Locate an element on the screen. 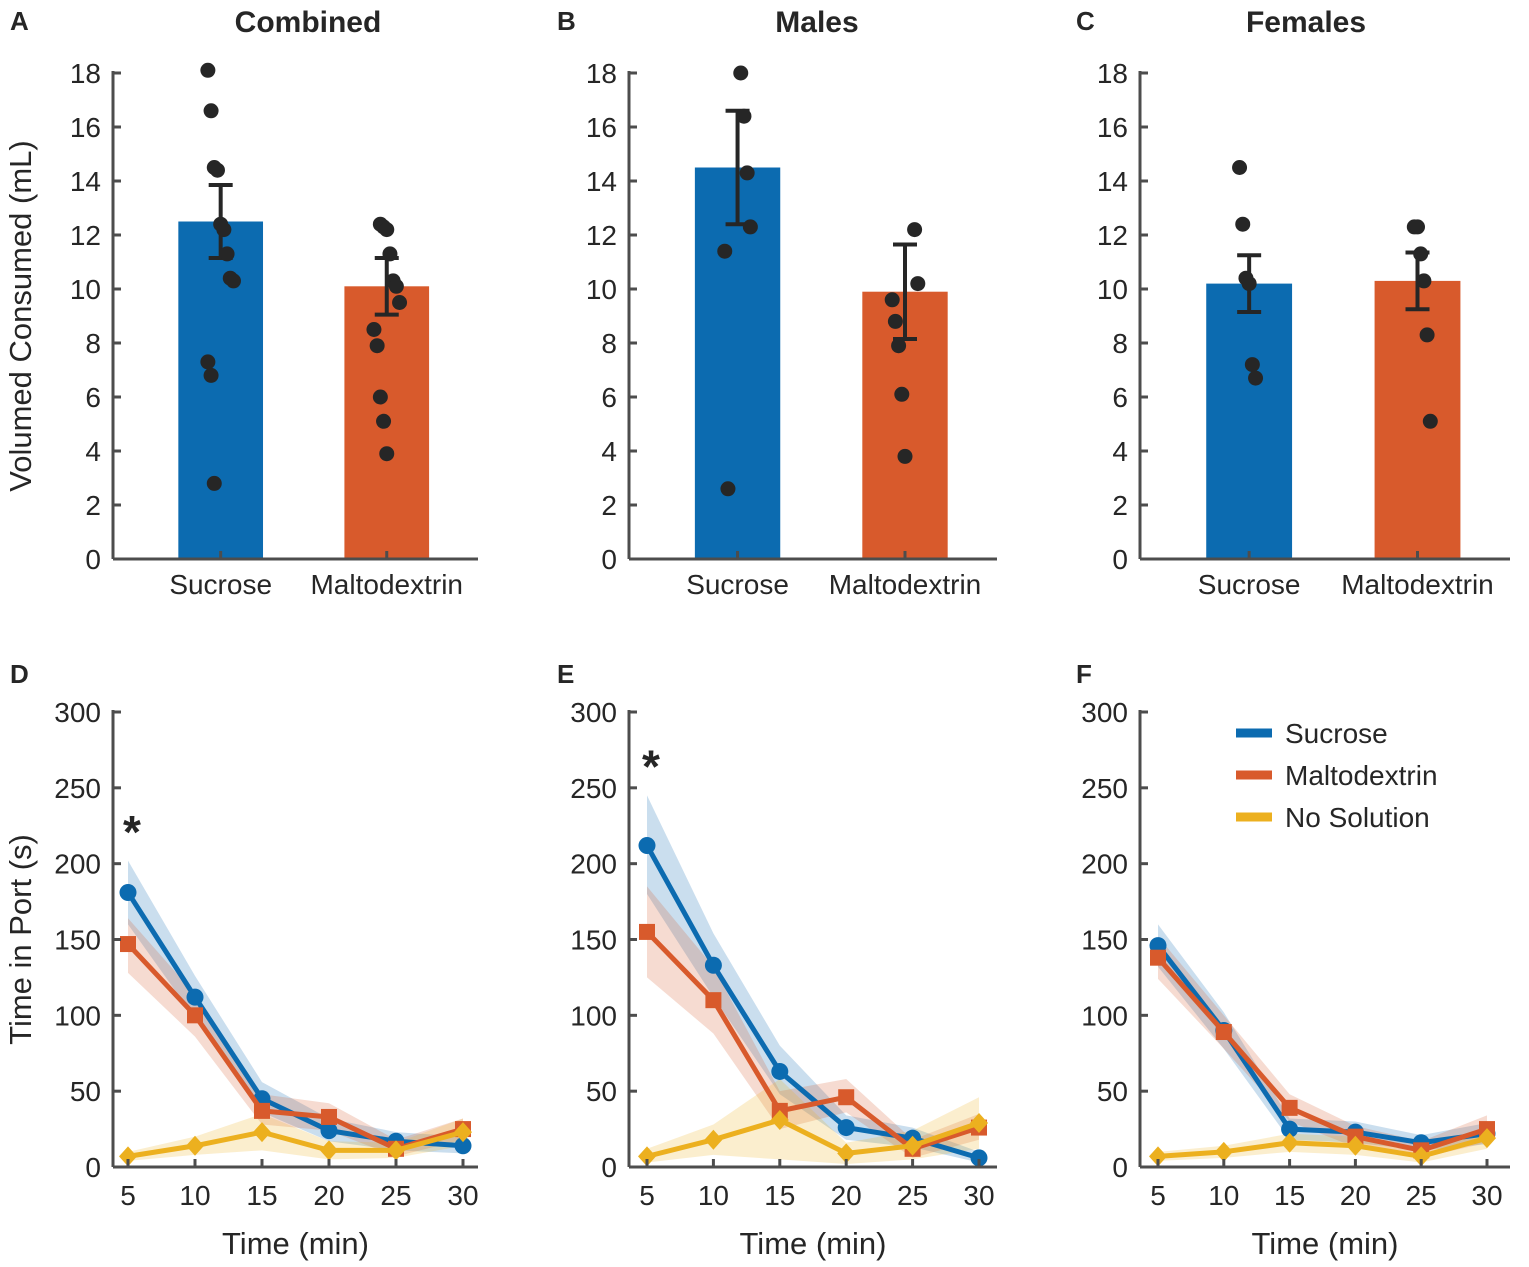 This screenshot has height=1267, width=1529. y-tick-label: 150 is located at coordinates (593, 940).